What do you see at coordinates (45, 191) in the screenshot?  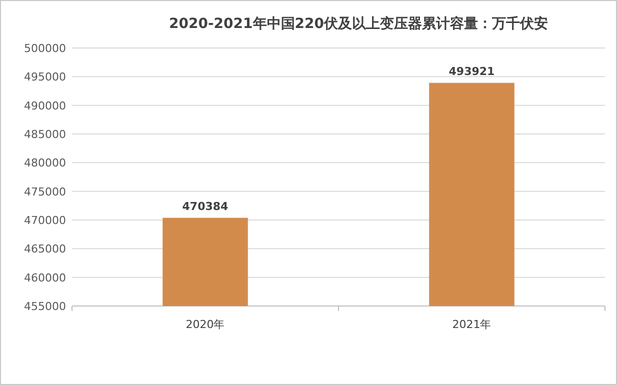 I see `y-tick-label: 475000` at bounding box center [45, 191].